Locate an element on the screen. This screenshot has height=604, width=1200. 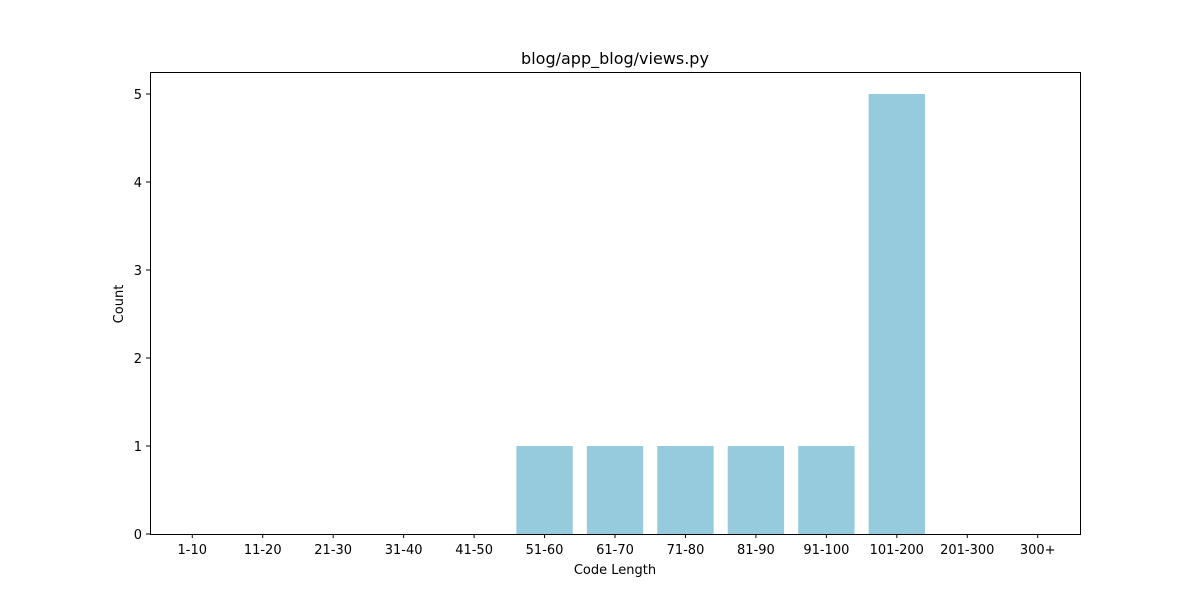
y-tick-label: 4 is located at coordinates (138, 183).